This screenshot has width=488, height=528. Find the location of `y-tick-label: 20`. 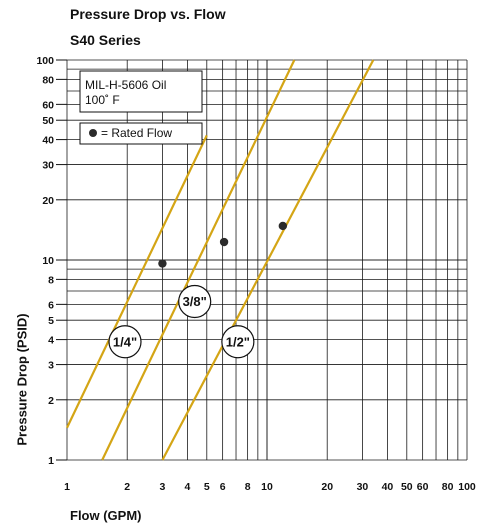

y-tick-label: 20 is located at coordinates (48, 201).